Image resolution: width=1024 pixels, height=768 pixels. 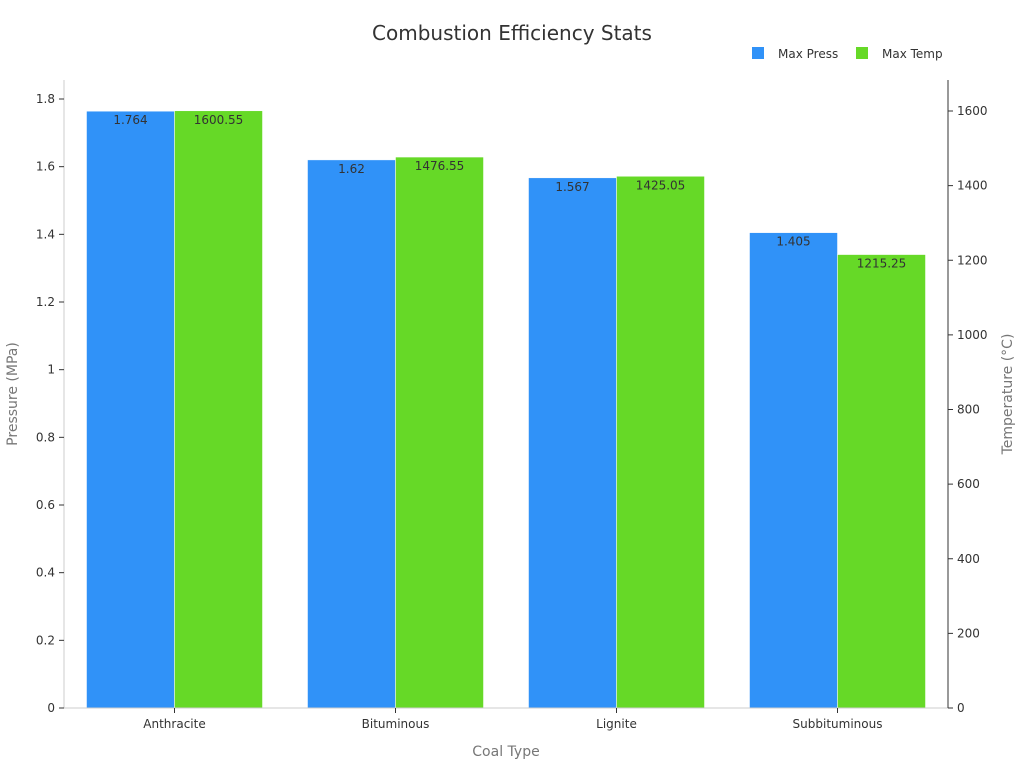 I want to click on right-tick-label: 400, so click(x=968, y=559).